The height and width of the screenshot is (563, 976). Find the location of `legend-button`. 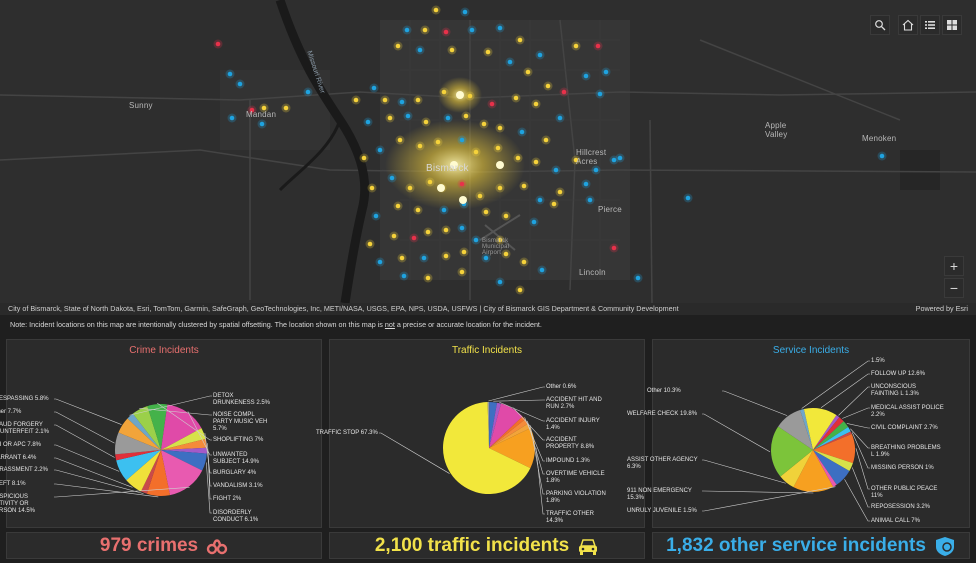

legend-button is located at coordinates (930, 25).